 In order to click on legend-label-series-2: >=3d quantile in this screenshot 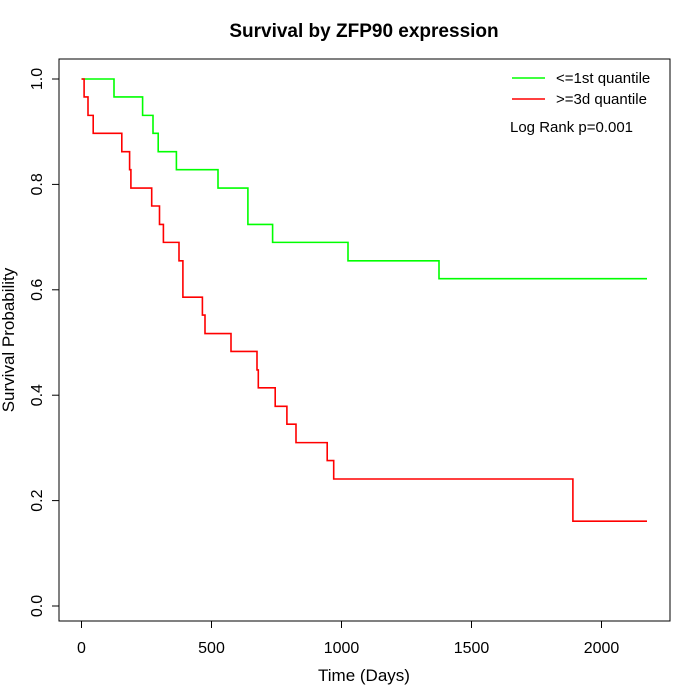, I will do `click(601, 99)`.